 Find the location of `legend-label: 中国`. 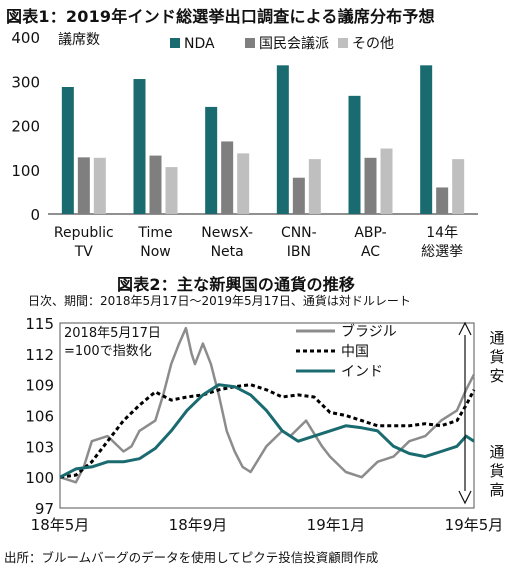

legend-label: 中国 is located at coordinates (355, 352).